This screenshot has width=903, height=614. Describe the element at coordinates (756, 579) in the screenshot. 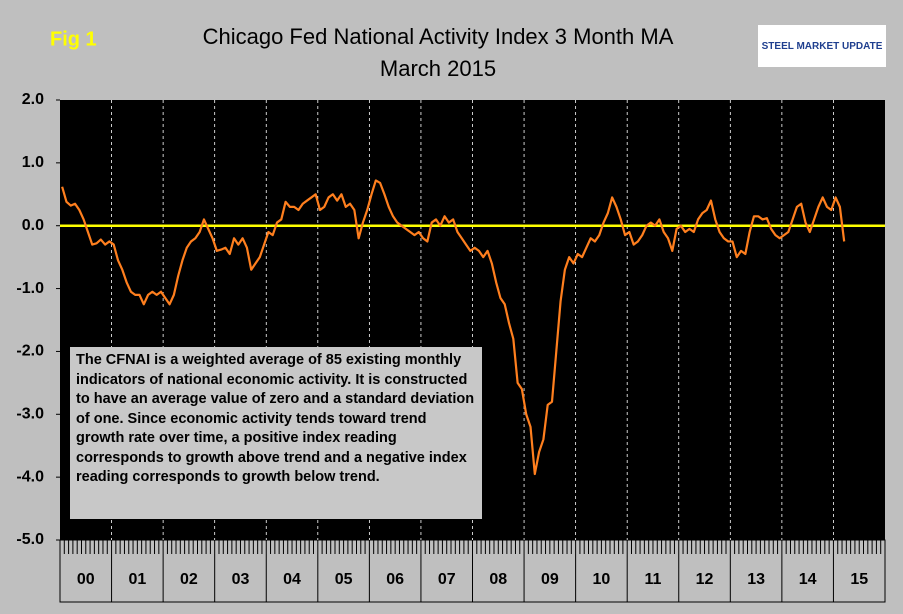

I see `x-tick-label: 13` at that location.